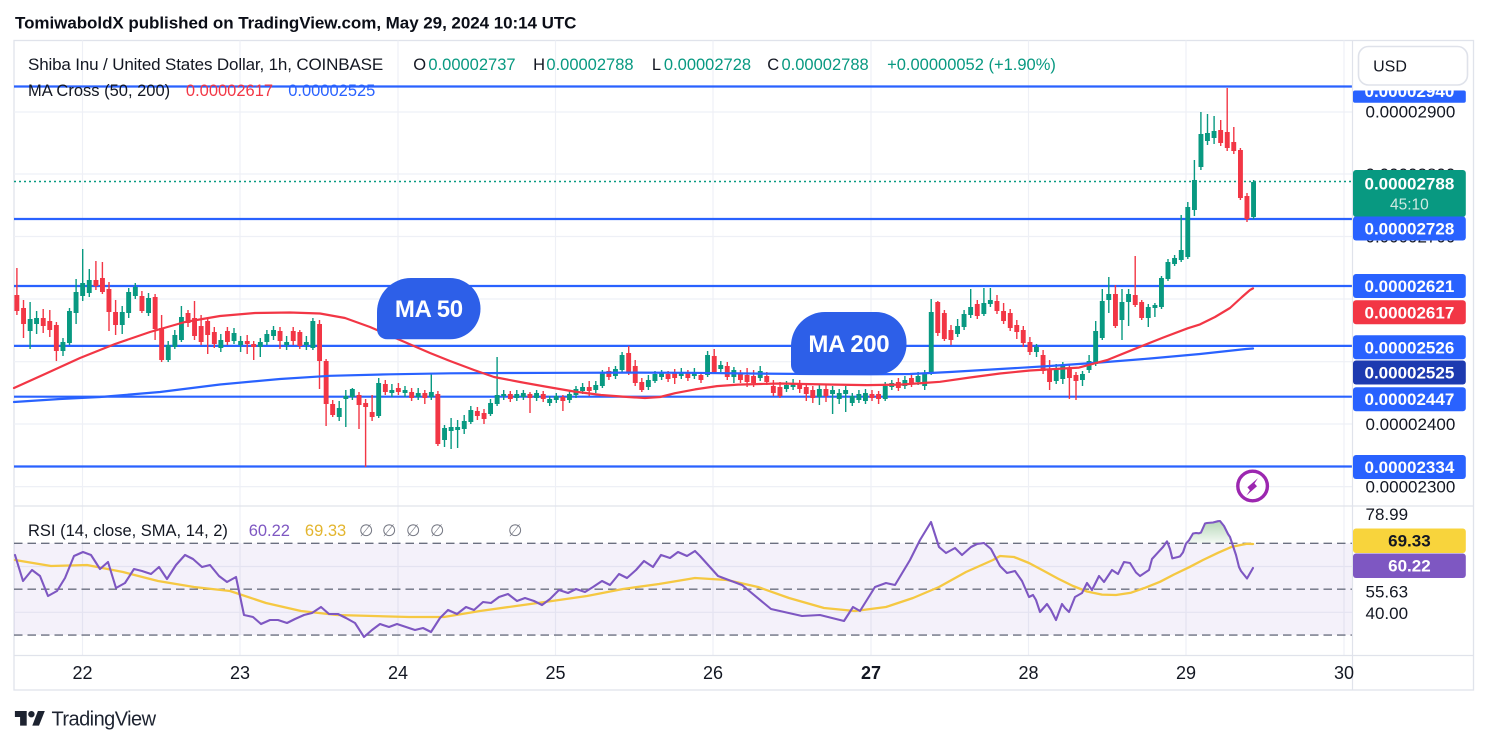 This screenshot has width=1488, height=746. Describe the element at coordinates (713, 673) in the screenshot. I see `svg-text: 26` at that location.